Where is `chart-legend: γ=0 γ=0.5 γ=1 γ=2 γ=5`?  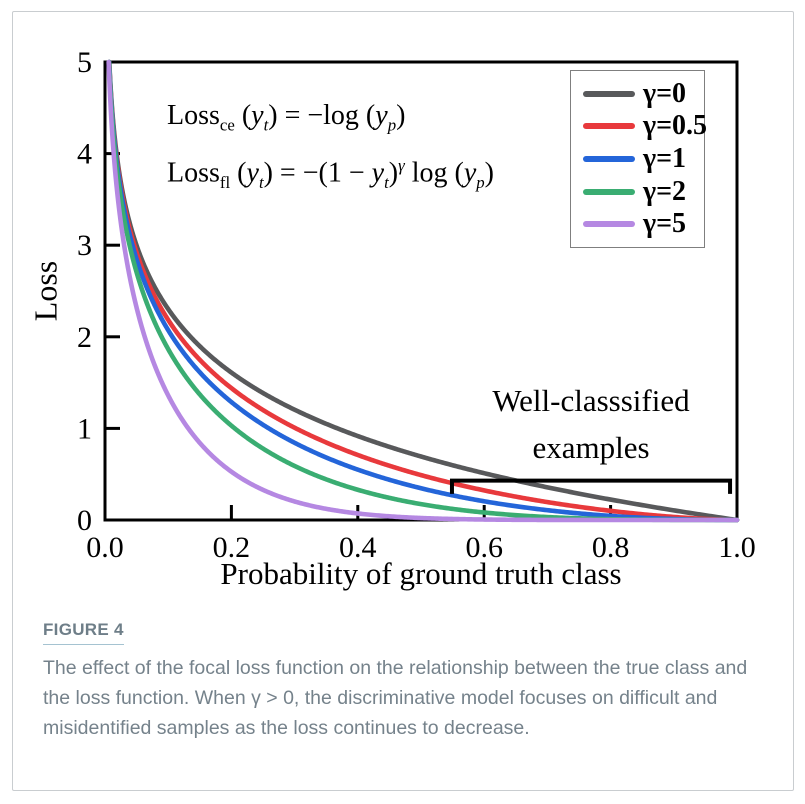 chart-legend: γ=0 γ=0.5 γ=1 γ=2 γ=5 is located at coordinates (639, 159).